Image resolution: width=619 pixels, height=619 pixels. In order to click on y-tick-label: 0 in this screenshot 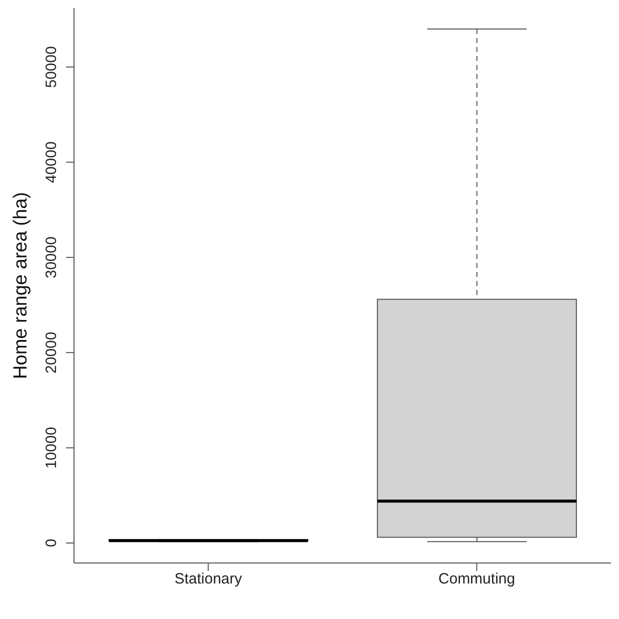, I will do `click(51, 543)`.